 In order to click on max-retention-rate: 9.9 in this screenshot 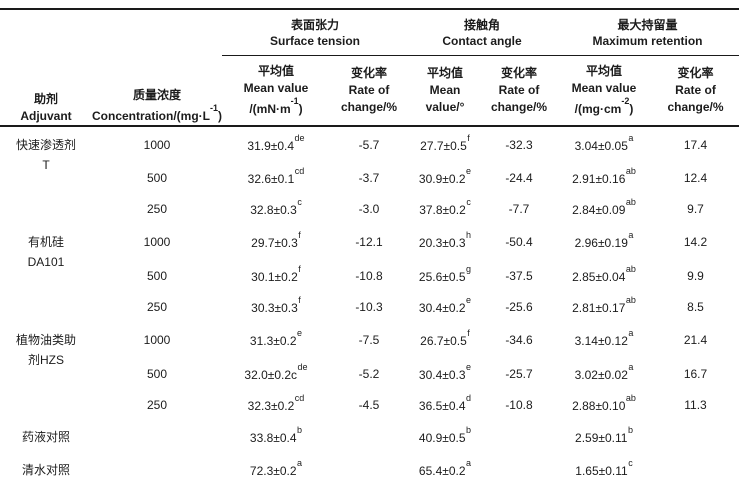, I will do `click(695, 275)`.